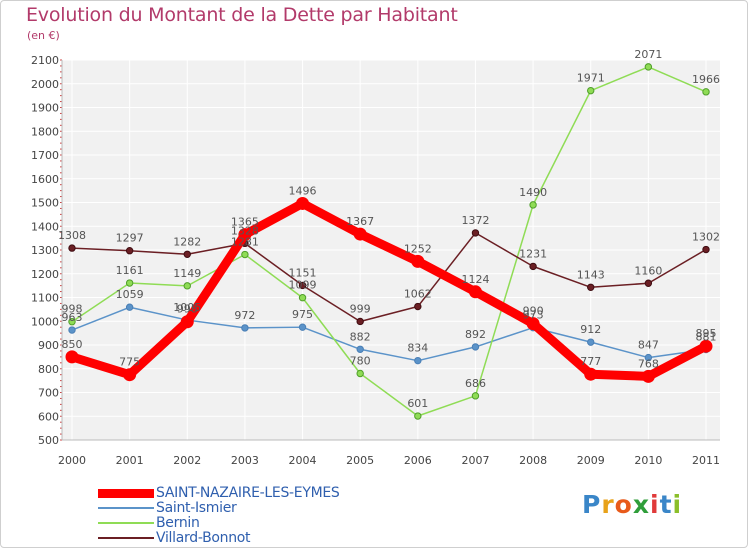  What do you see at coordinates (623, 504) in the screenshot?
I see `logo-letter: o` at bounding box center [623, 504].